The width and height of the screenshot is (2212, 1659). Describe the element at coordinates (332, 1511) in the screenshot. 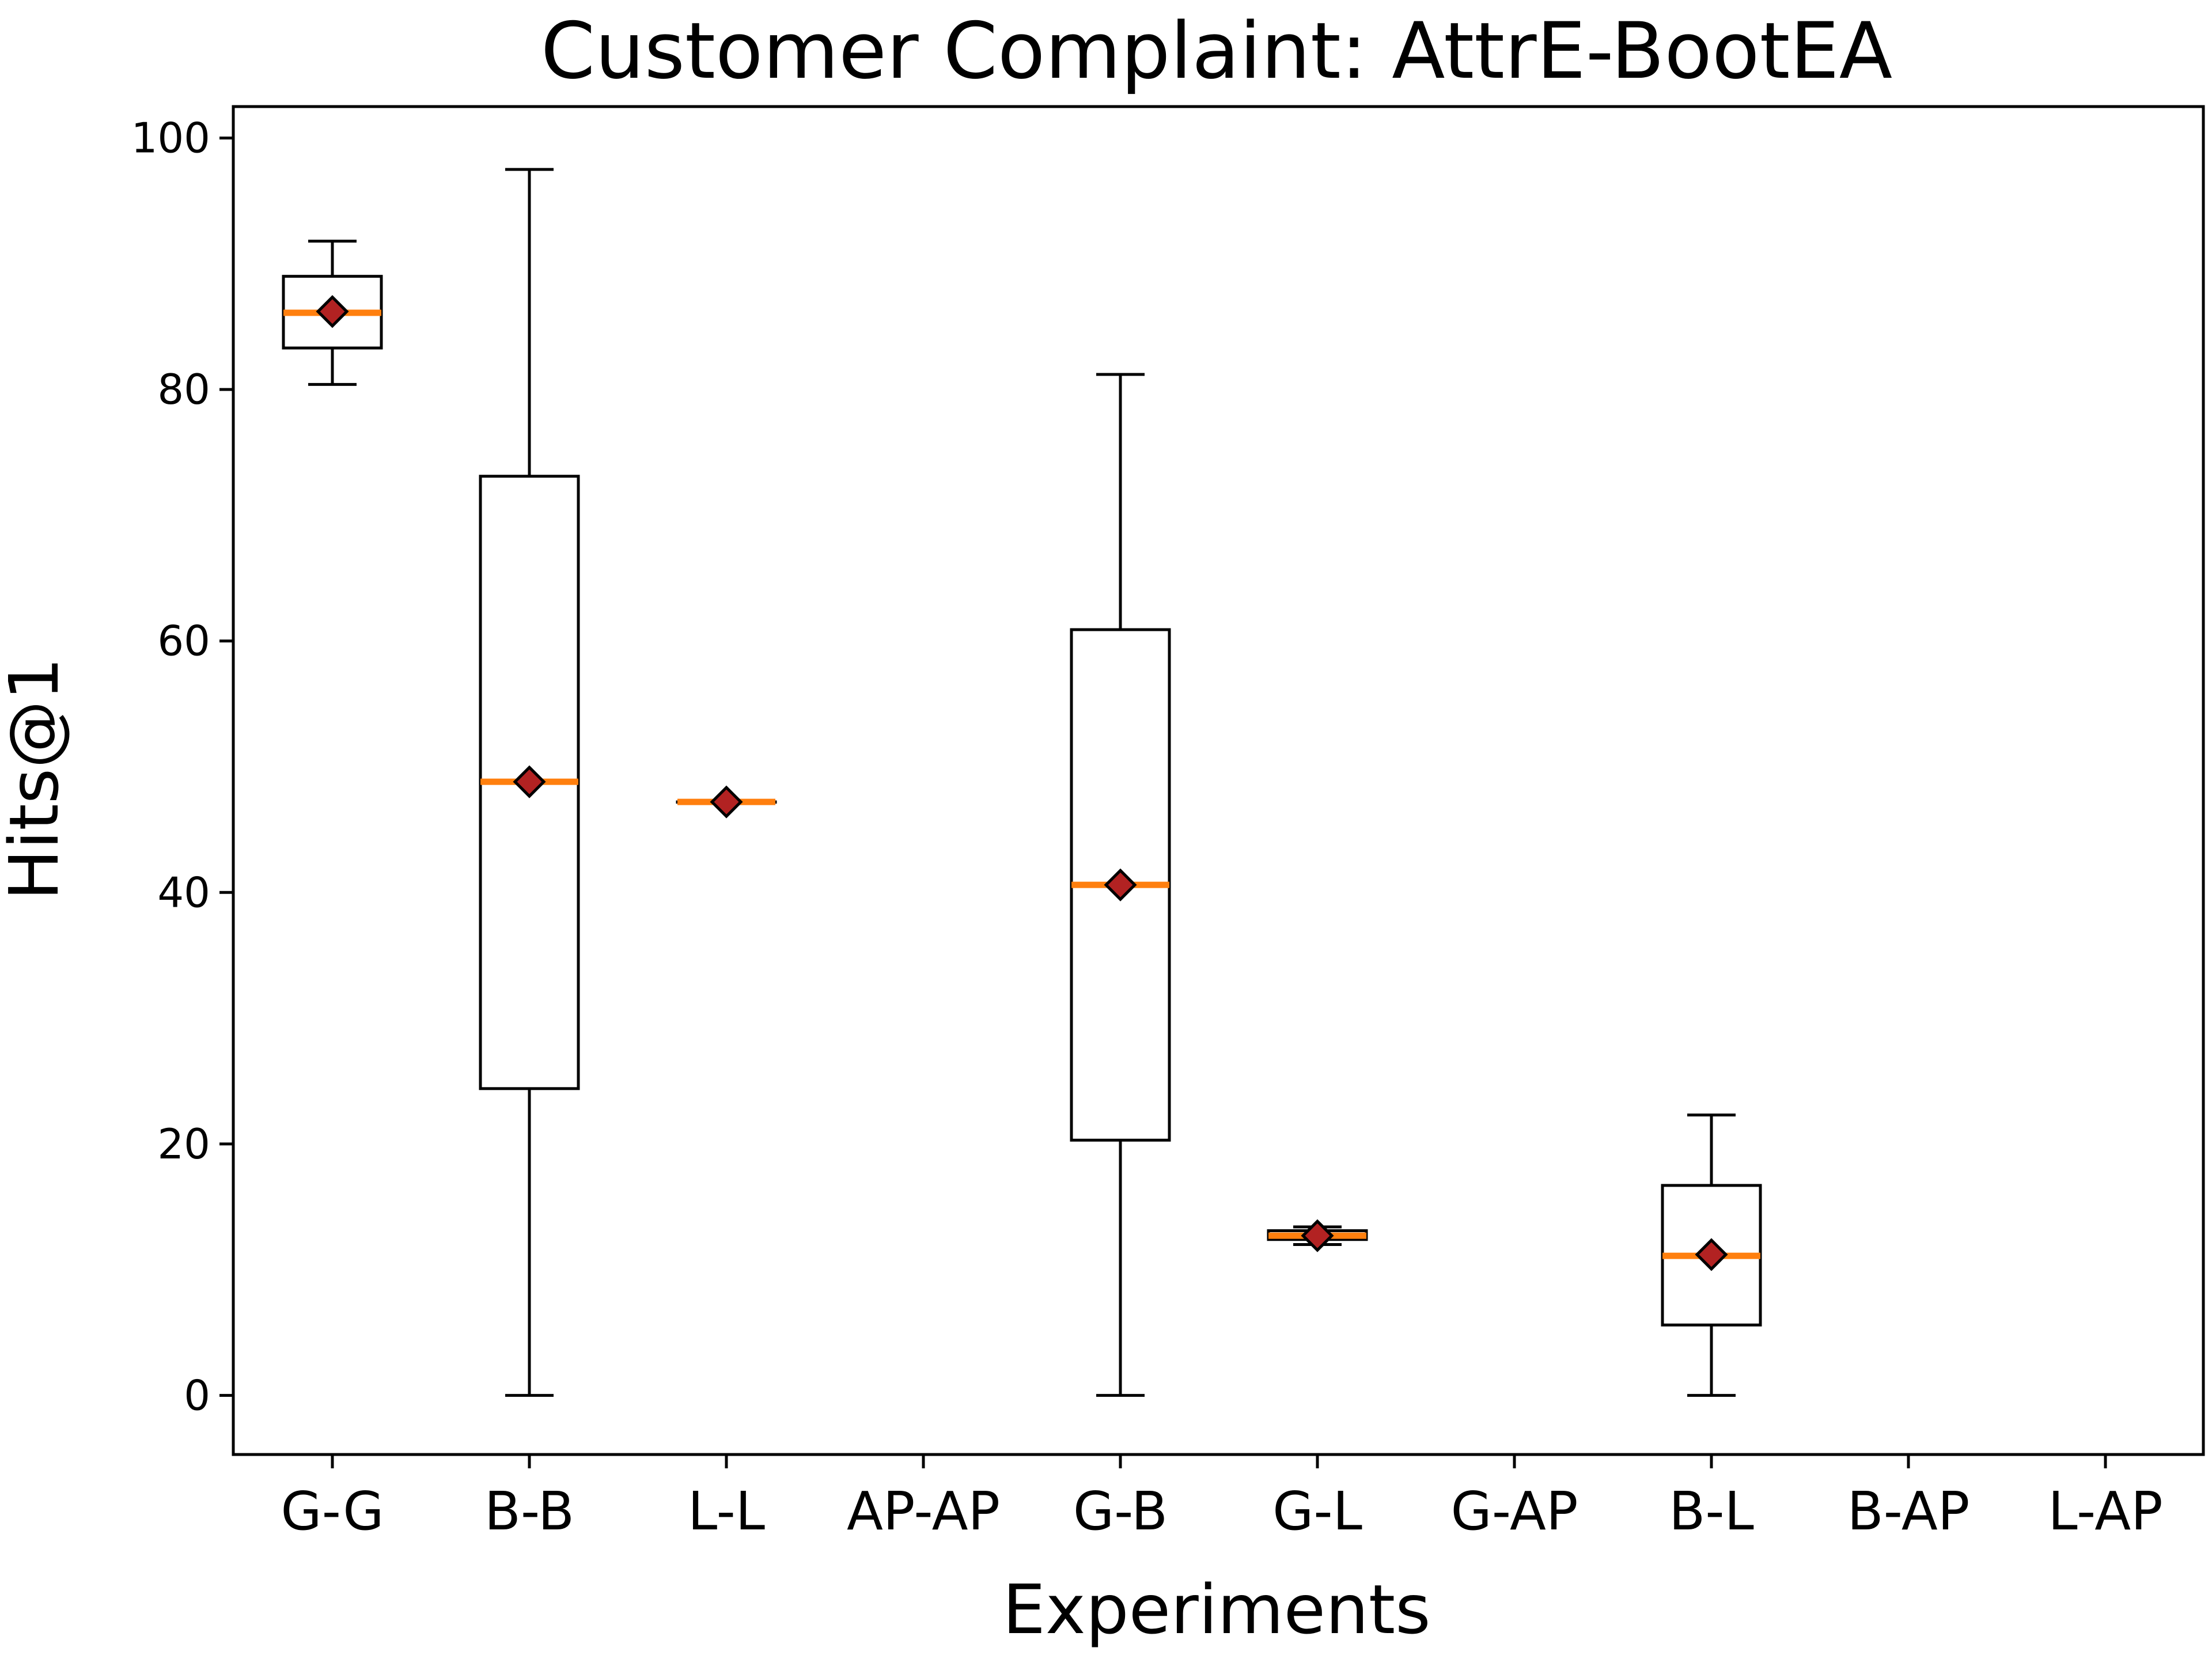

I see `x-tick-label: G-G` at that location.